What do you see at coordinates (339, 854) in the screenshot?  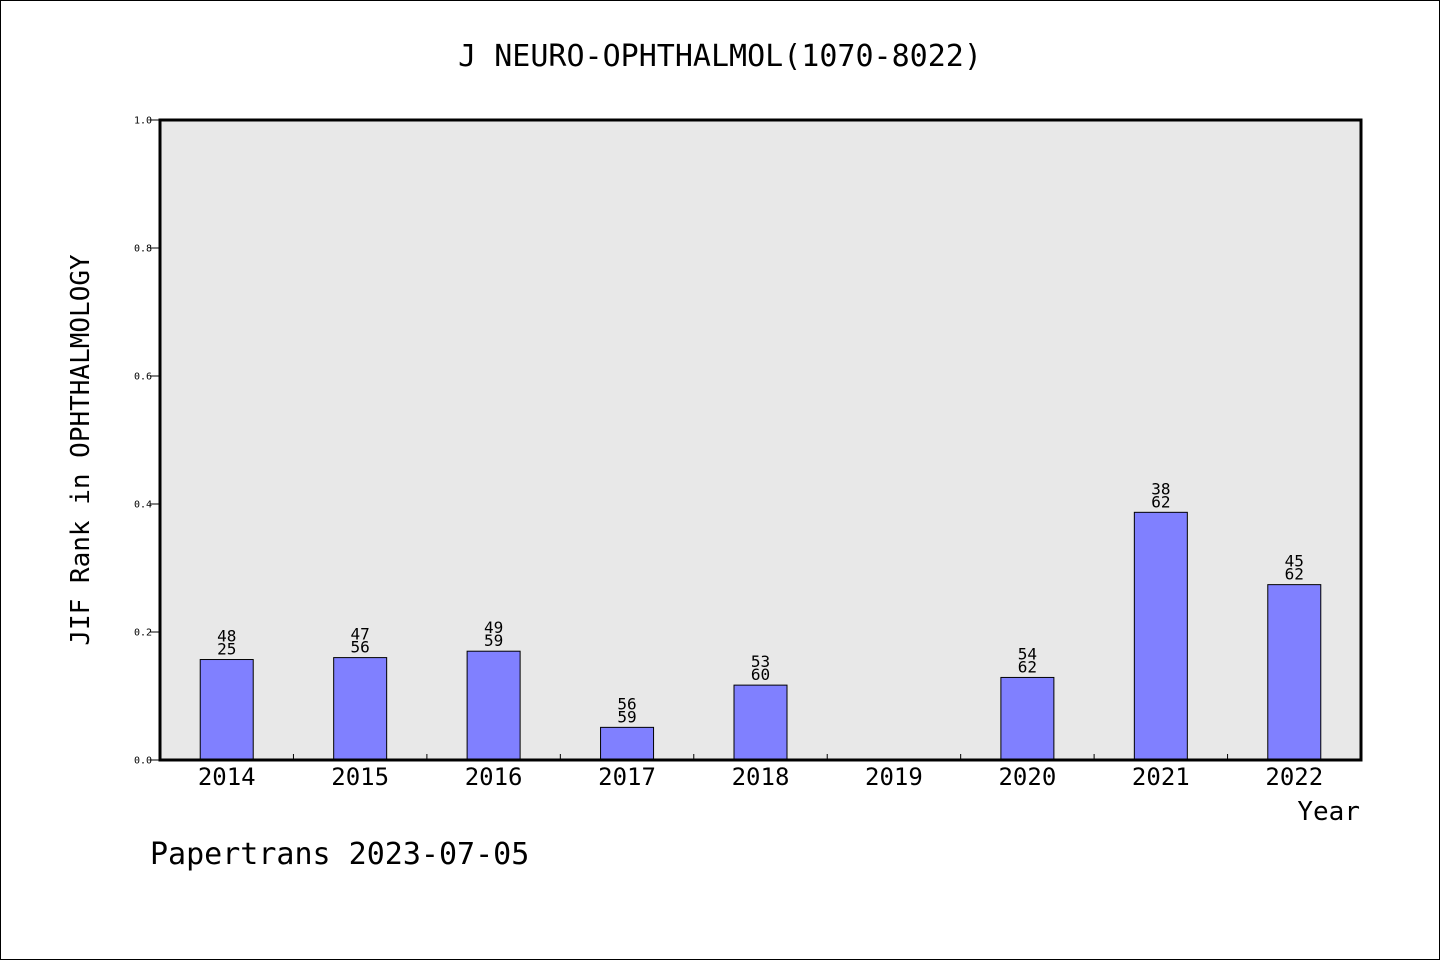 I see `footer-text: Papertrans 2023-07-05` at bounding box center [339, 854].